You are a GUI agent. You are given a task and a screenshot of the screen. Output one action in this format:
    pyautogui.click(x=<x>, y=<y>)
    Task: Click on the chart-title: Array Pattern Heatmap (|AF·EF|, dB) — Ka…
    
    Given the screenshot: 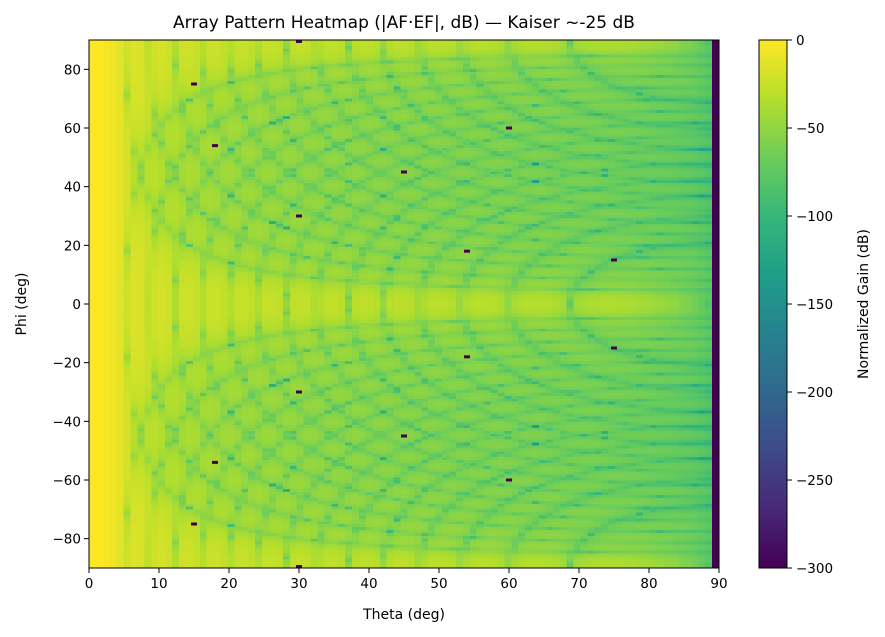 What is the action you would take?
    pyautogui.click(x=404, y=23)
    